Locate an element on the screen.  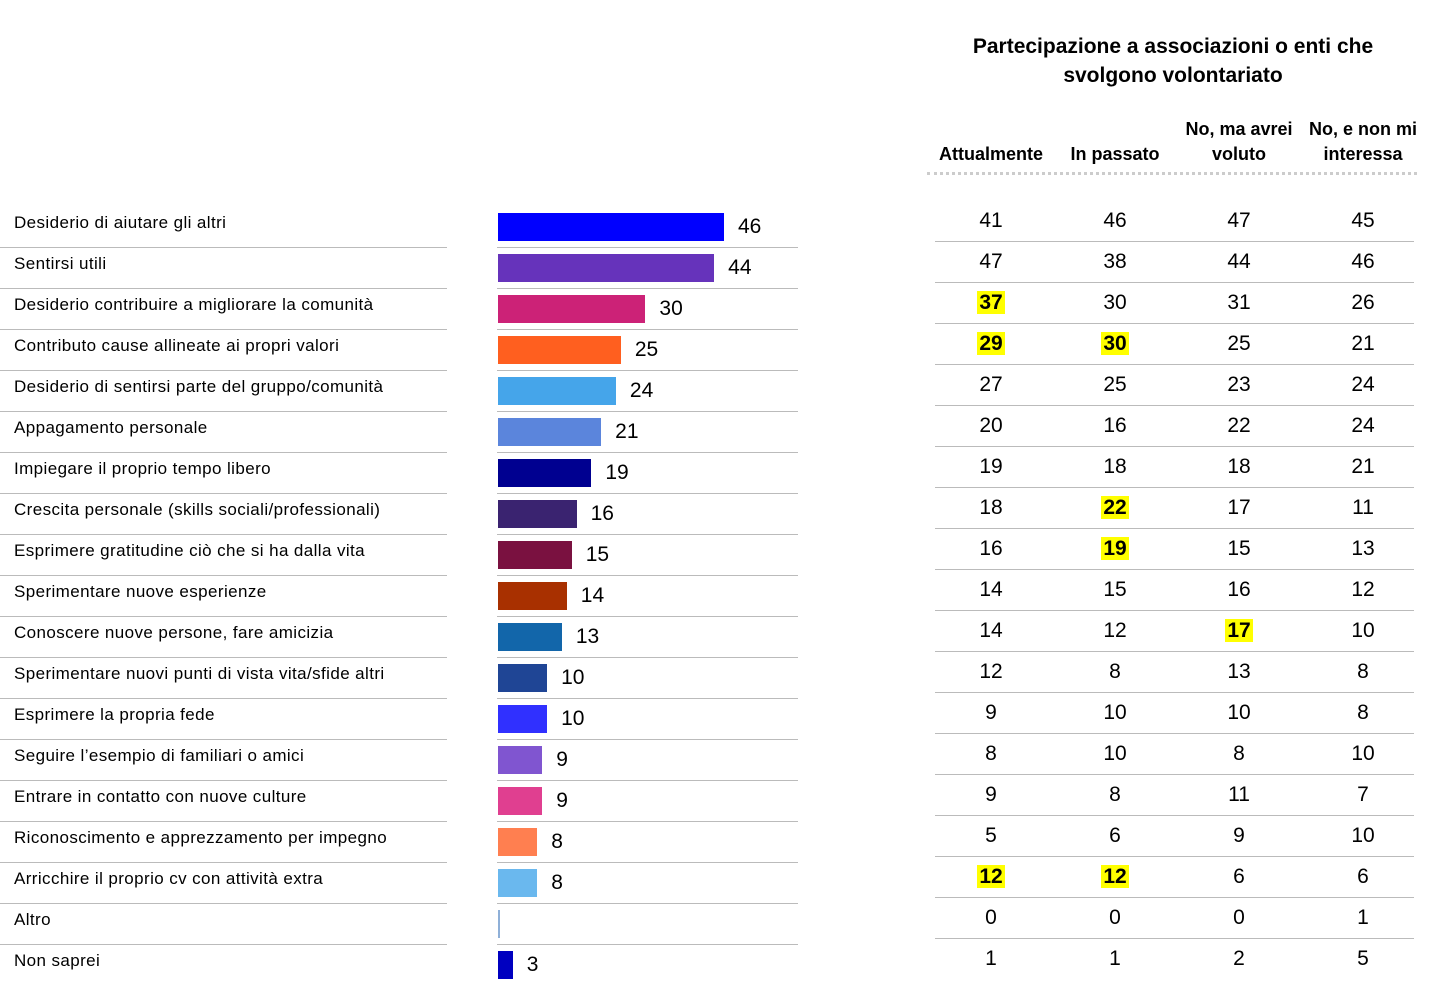
table-cell: 24 is located at coordinates (1363, 385).